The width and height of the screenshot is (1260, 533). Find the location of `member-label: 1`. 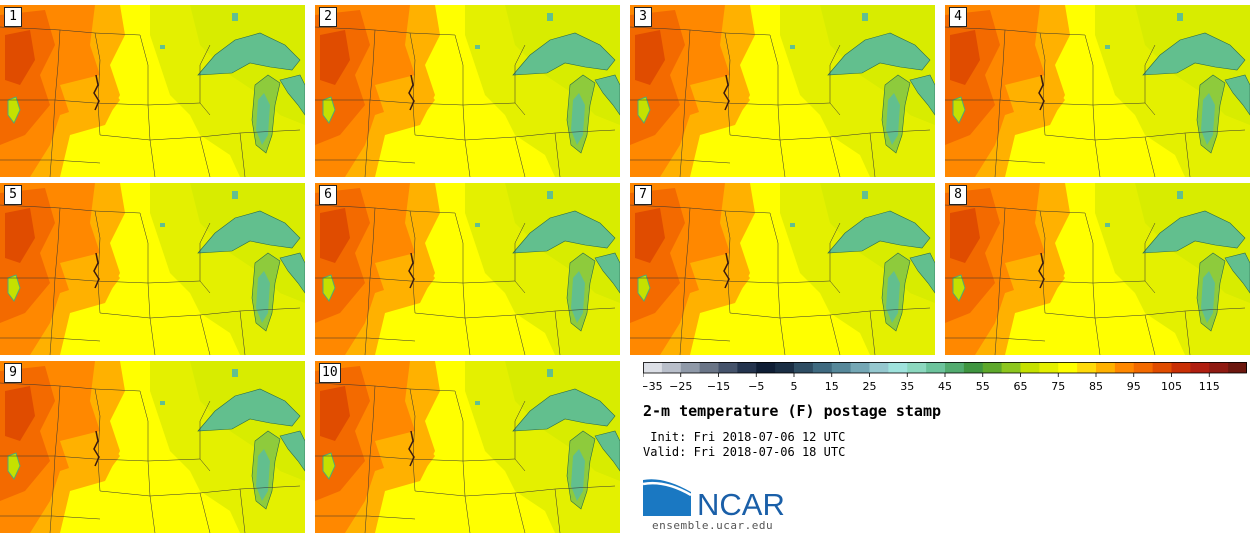

member-label: 1 is located at coordinates (13, 17).